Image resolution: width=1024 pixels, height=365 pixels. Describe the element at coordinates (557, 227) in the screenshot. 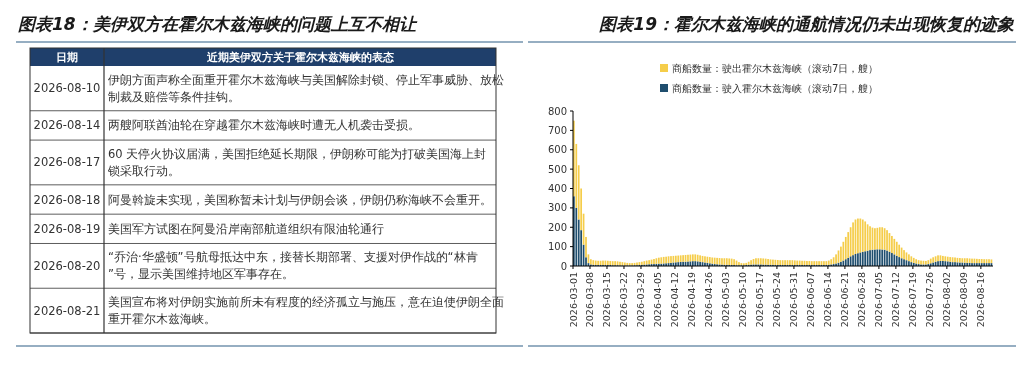

I see `y-tick-label: 200` at that location.